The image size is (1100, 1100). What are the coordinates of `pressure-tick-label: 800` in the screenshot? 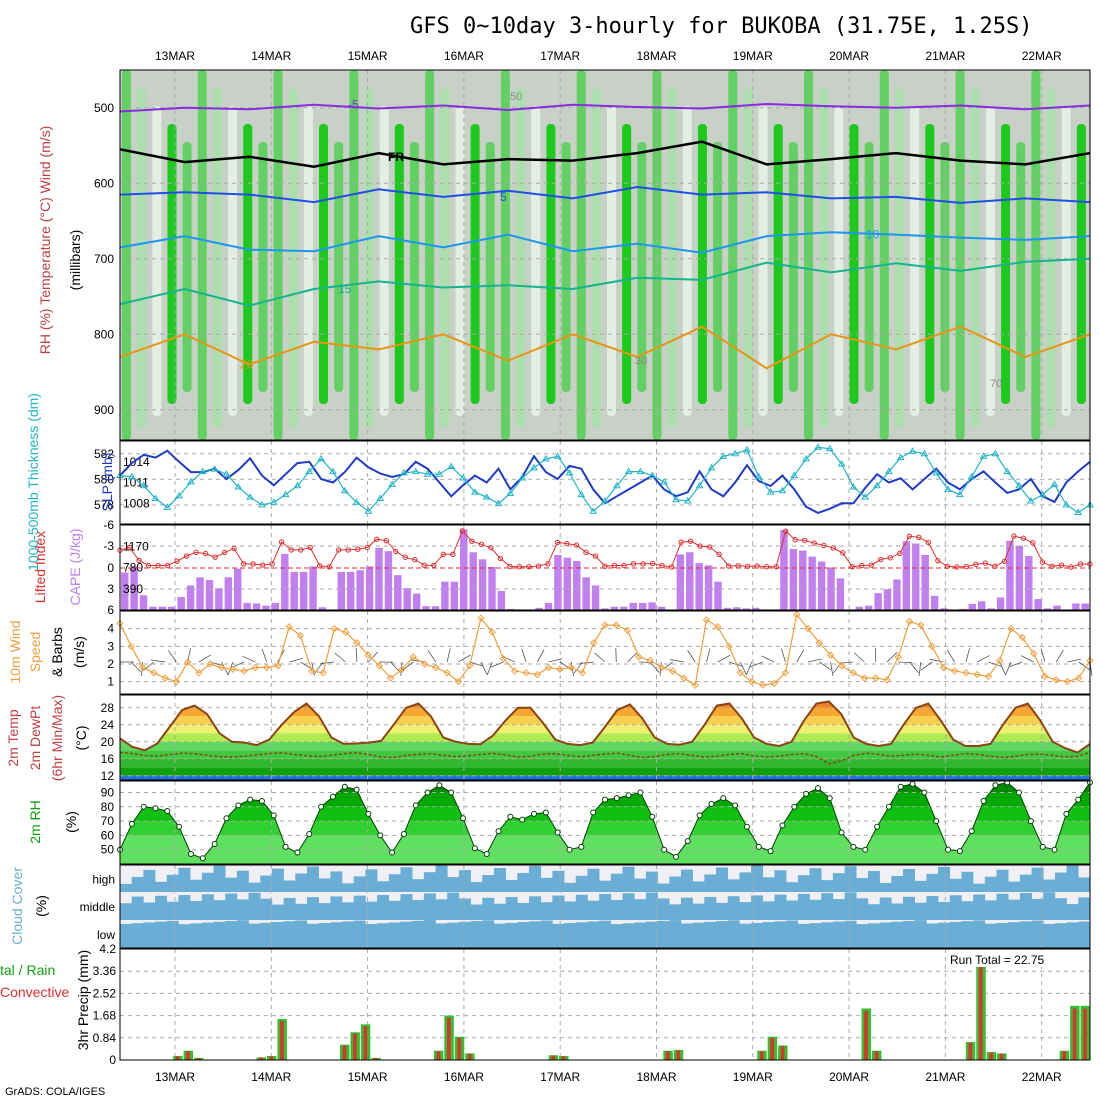 It's located at (104, 334).